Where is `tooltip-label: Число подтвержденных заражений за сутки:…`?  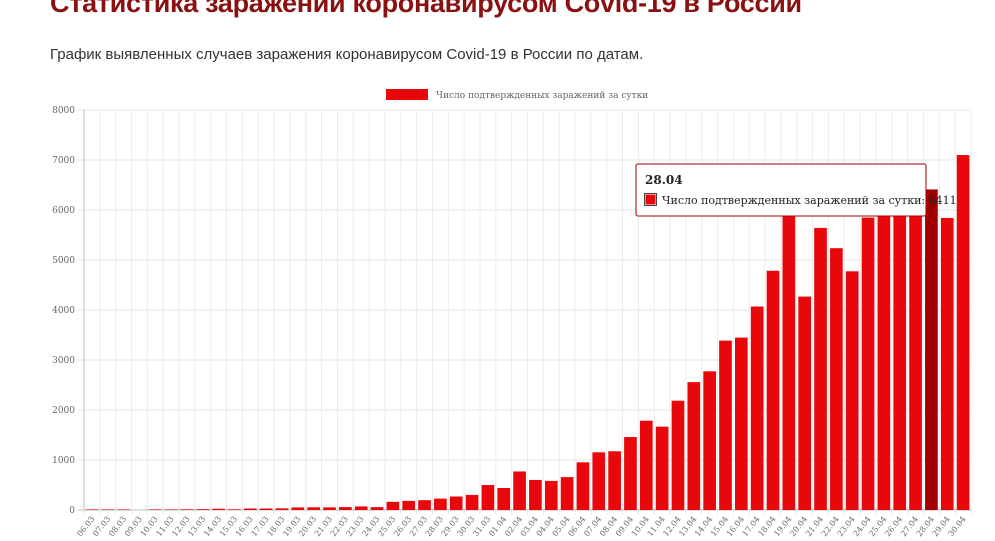
tooltip-label: Число подтвержденных заражений за сутки:… is located at coordinates (809, 200).